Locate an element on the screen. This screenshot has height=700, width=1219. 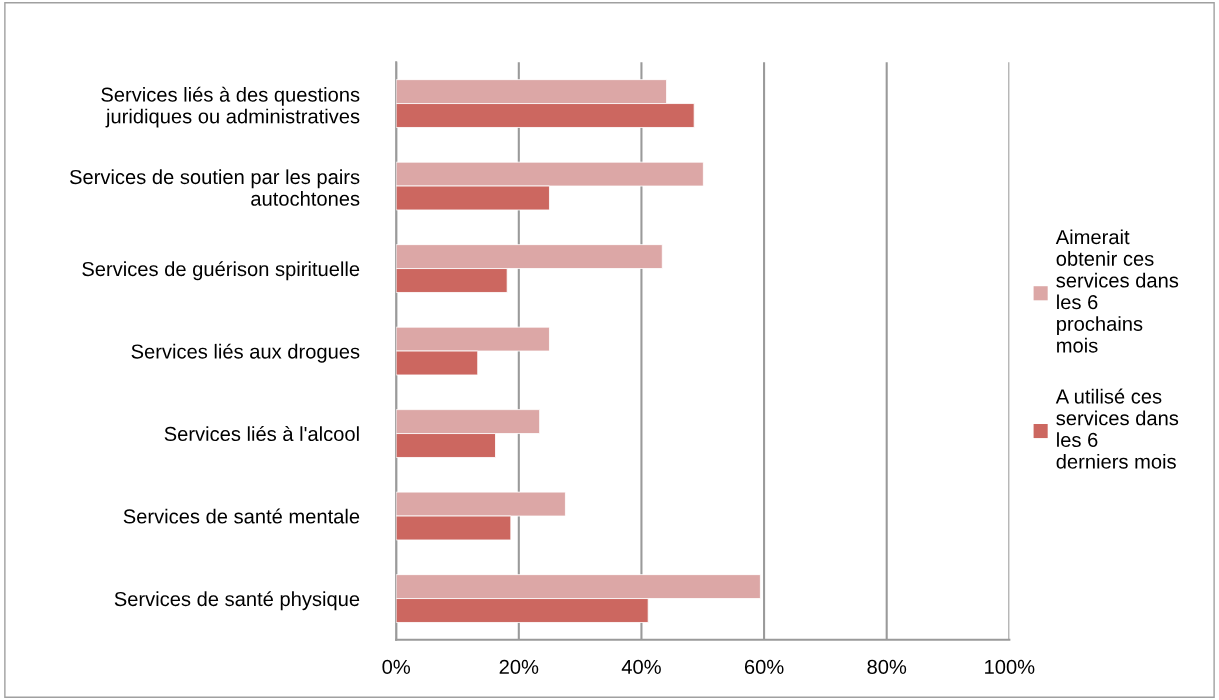
legend-label: Aimerait obtenir ces services dans les 6 prochains mois is located at coordinates (1117, 291).